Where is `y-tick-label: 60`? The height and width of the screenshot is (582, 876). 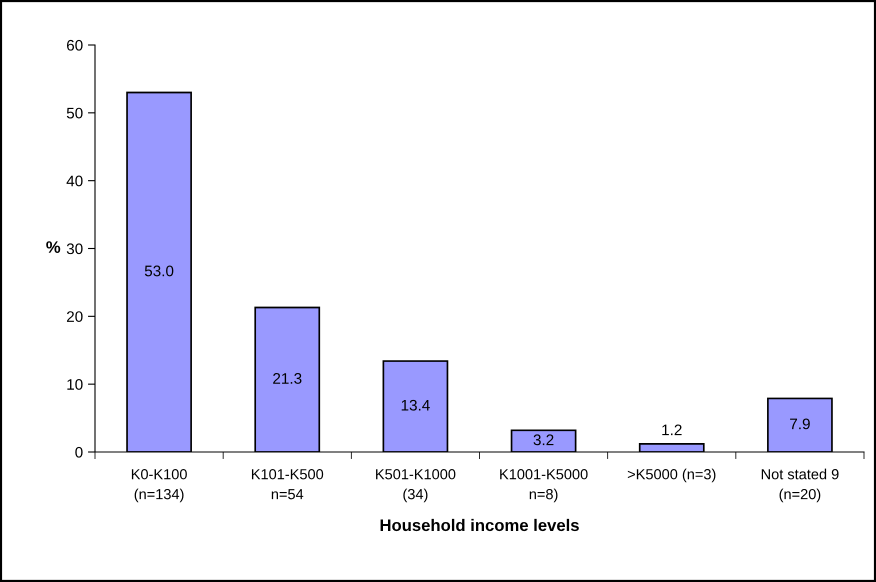 y-tick-label: 60 is located at coordinates (74, 45).